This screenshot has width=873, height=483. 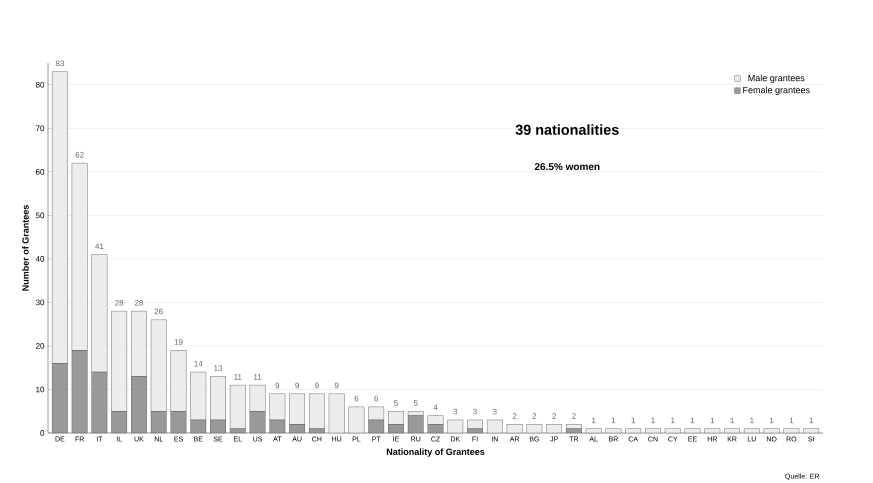 I want to click on legend-label: Male grantees, so click(x=776, y=78).